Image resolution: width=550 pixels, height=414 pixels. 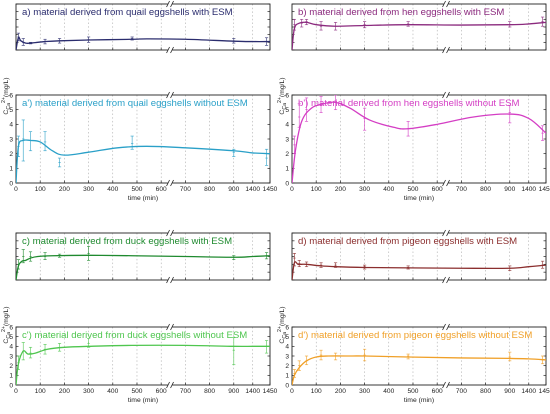 I want to click on x-tick-label: 700, so click(x=461, y=189).